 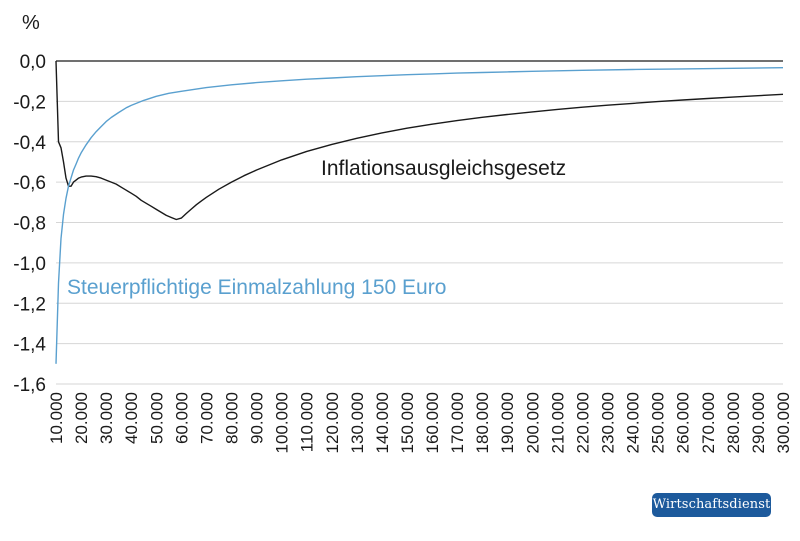 I want to click on x-tick-label: 280.000, so click(x=733, y=422).